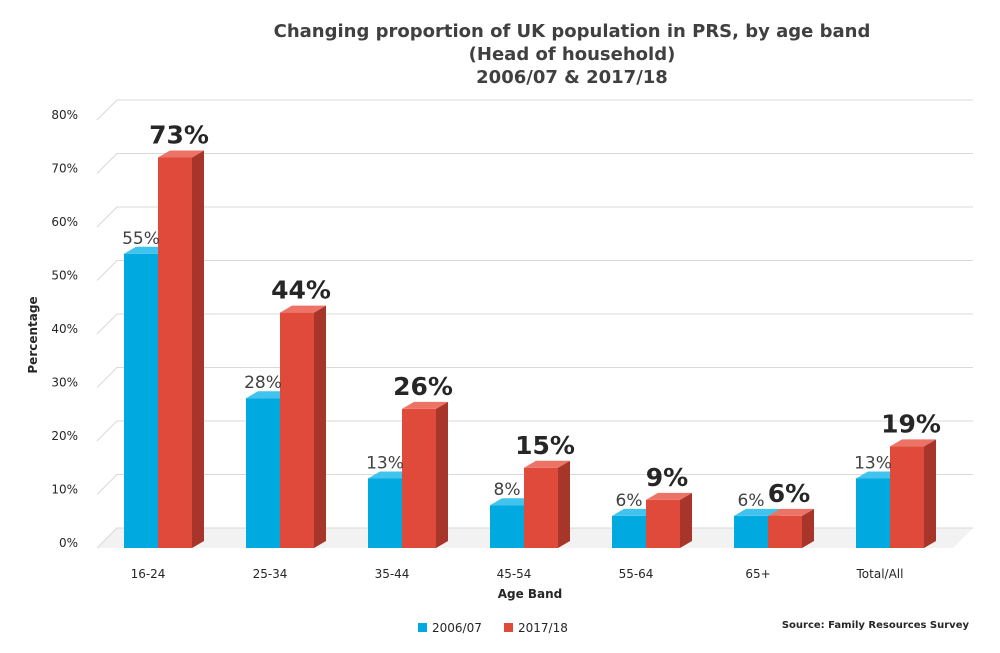  What do you see at coordinates (572, 77) in the screenshot?
I see `title-line-3: 2006/07 & 2017/18` at bounding box center [572, 77].